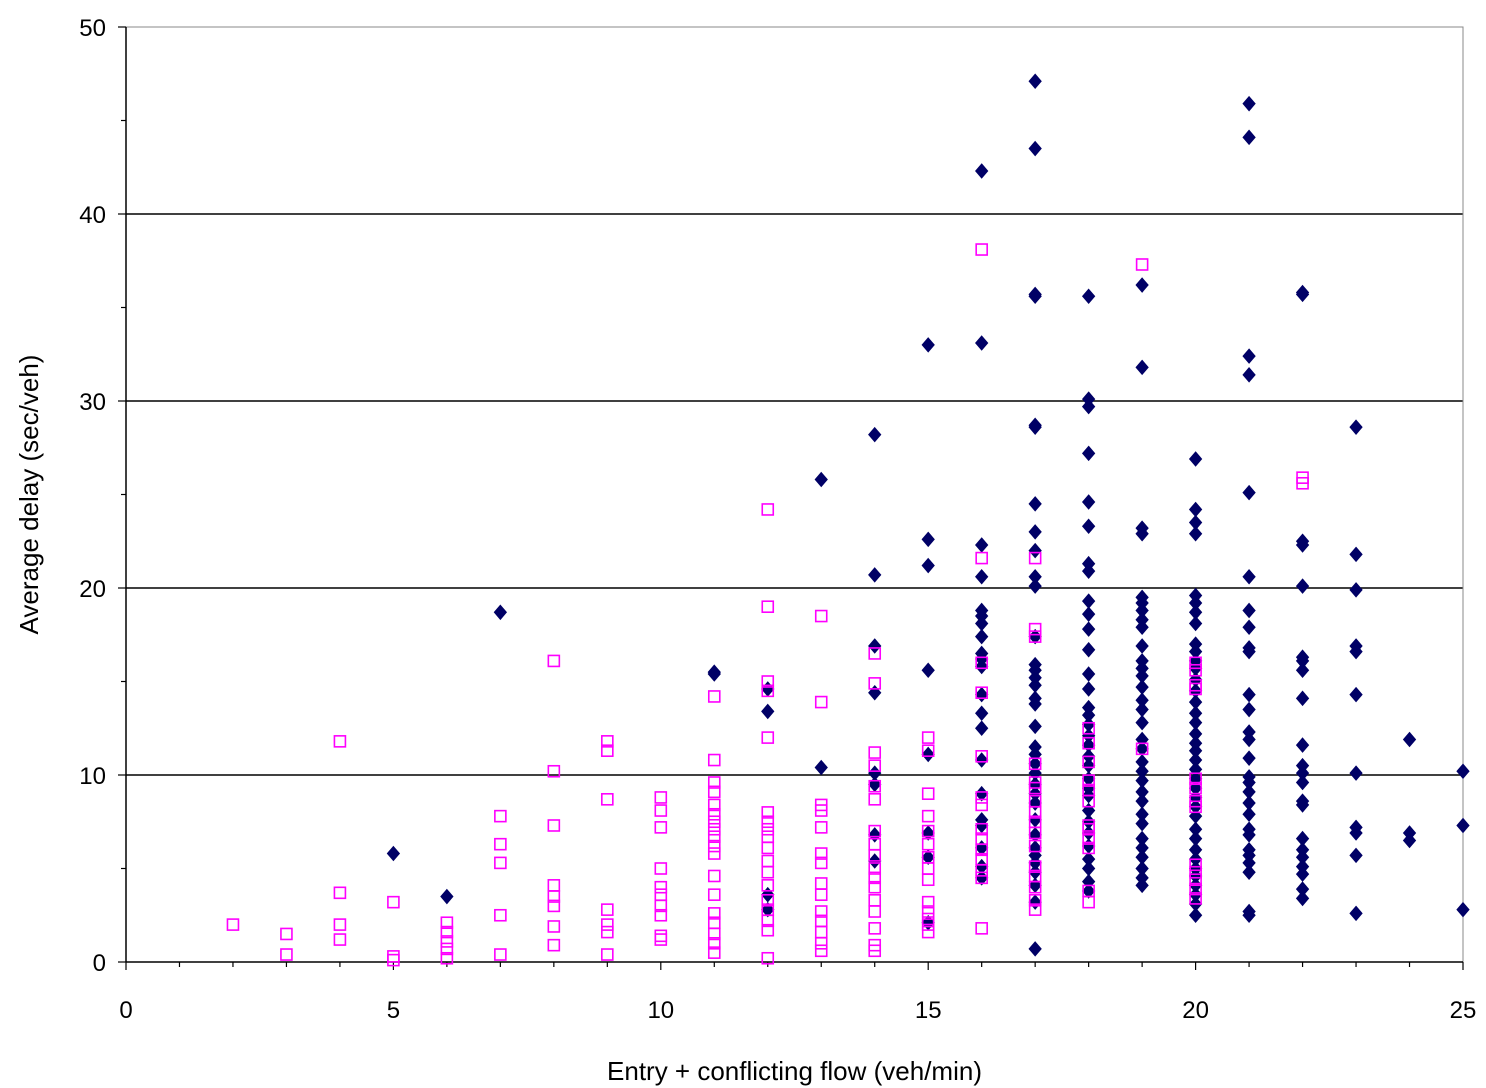  I want to click on x-tick-label: 5, so click(393, 1010).